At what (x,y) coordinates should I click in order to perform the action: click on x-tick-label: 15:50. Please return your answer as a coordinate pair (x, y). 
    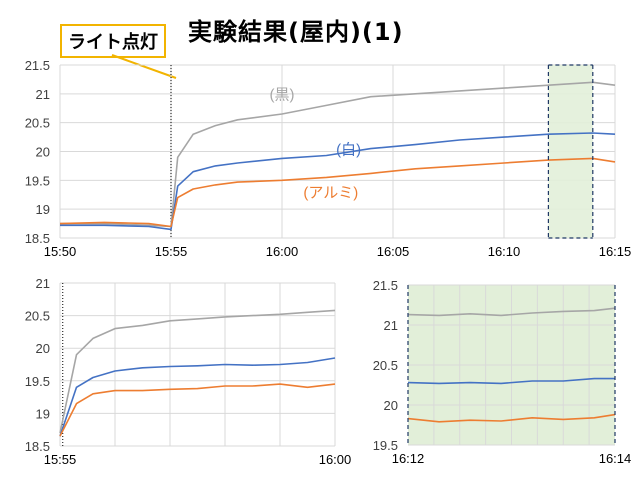
    Looking at the image, I should click on (60, 251).